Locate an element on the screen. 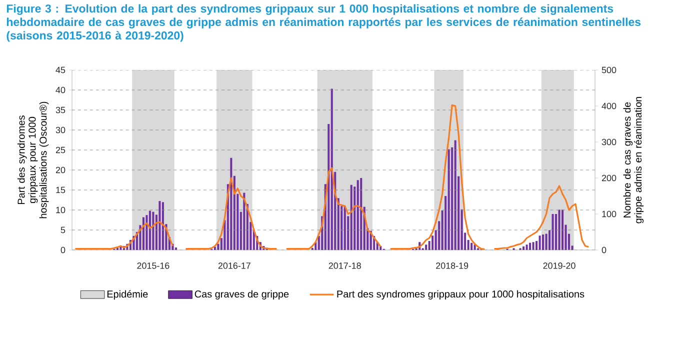 This screenshot has width=680, height=346. x-tick-label: 2019-20 is located at coordinates (559, 265).